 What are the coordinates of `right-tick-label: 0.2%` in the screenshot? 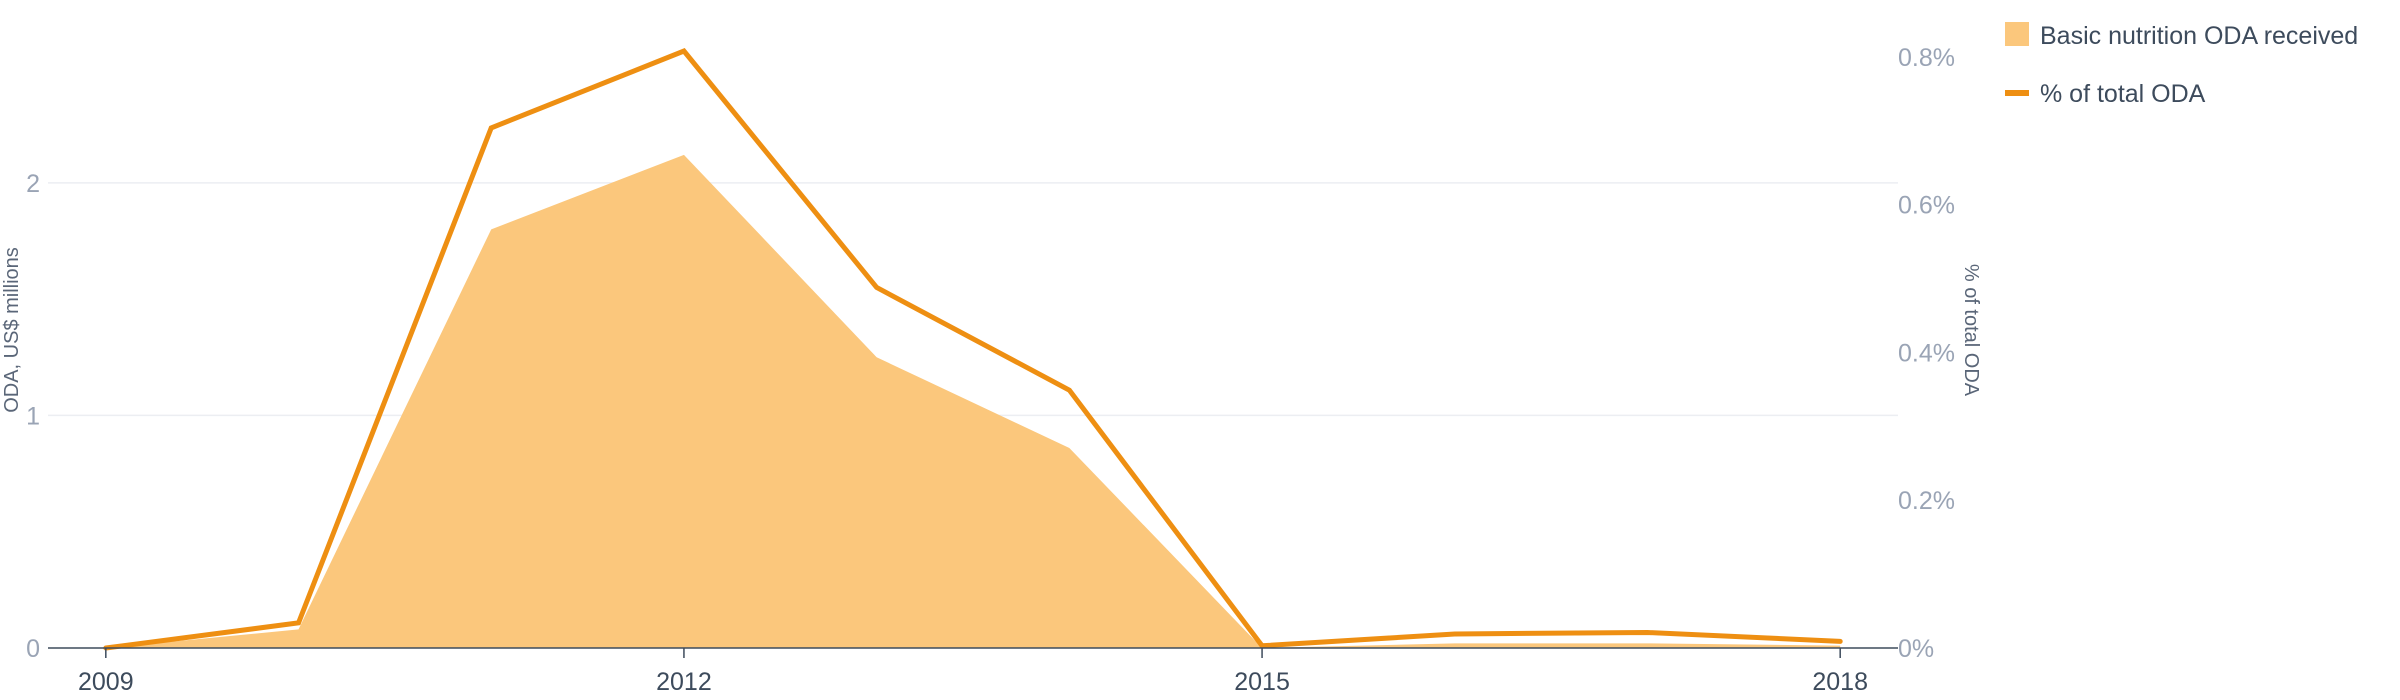 It's located at (1926, 501).